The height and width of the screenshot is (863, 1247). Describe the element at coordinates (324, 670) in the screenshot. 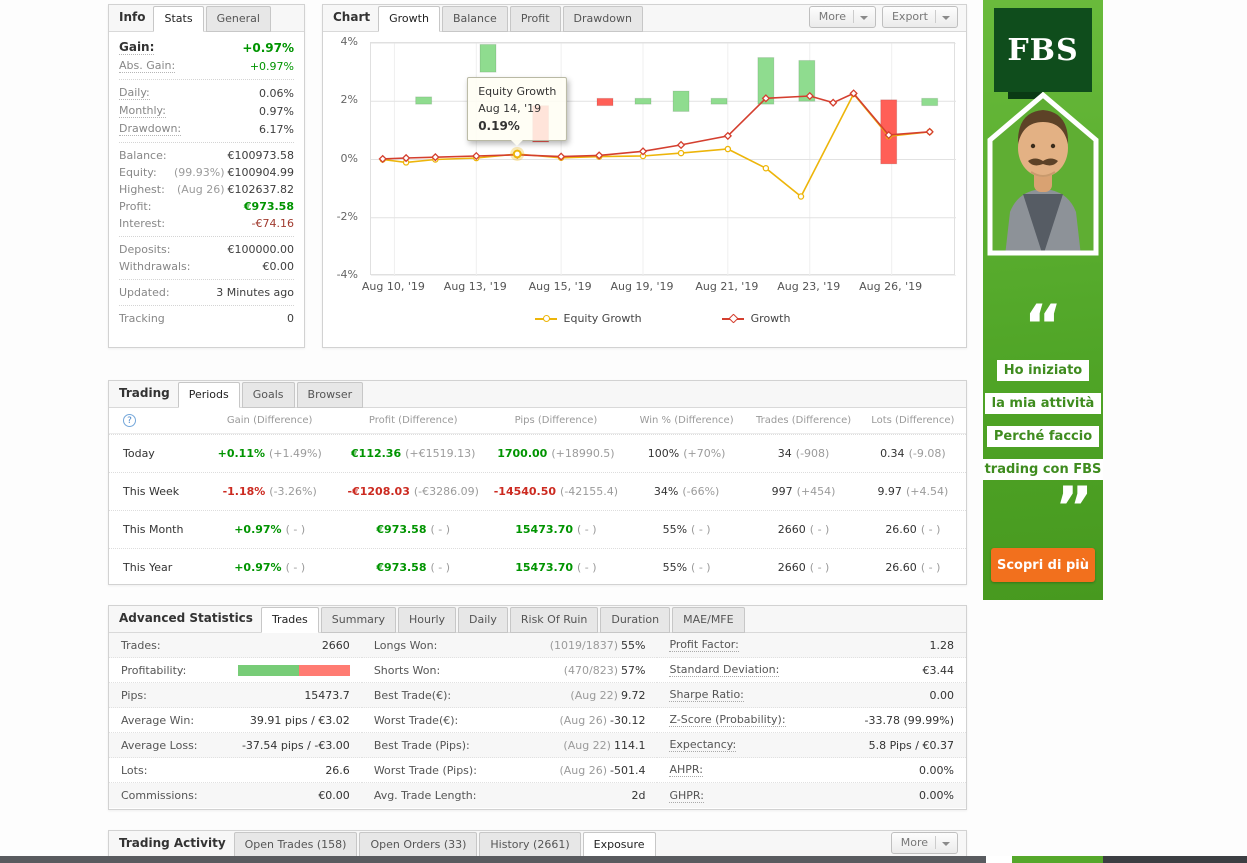

I see `profitability-bar-red` at that location.